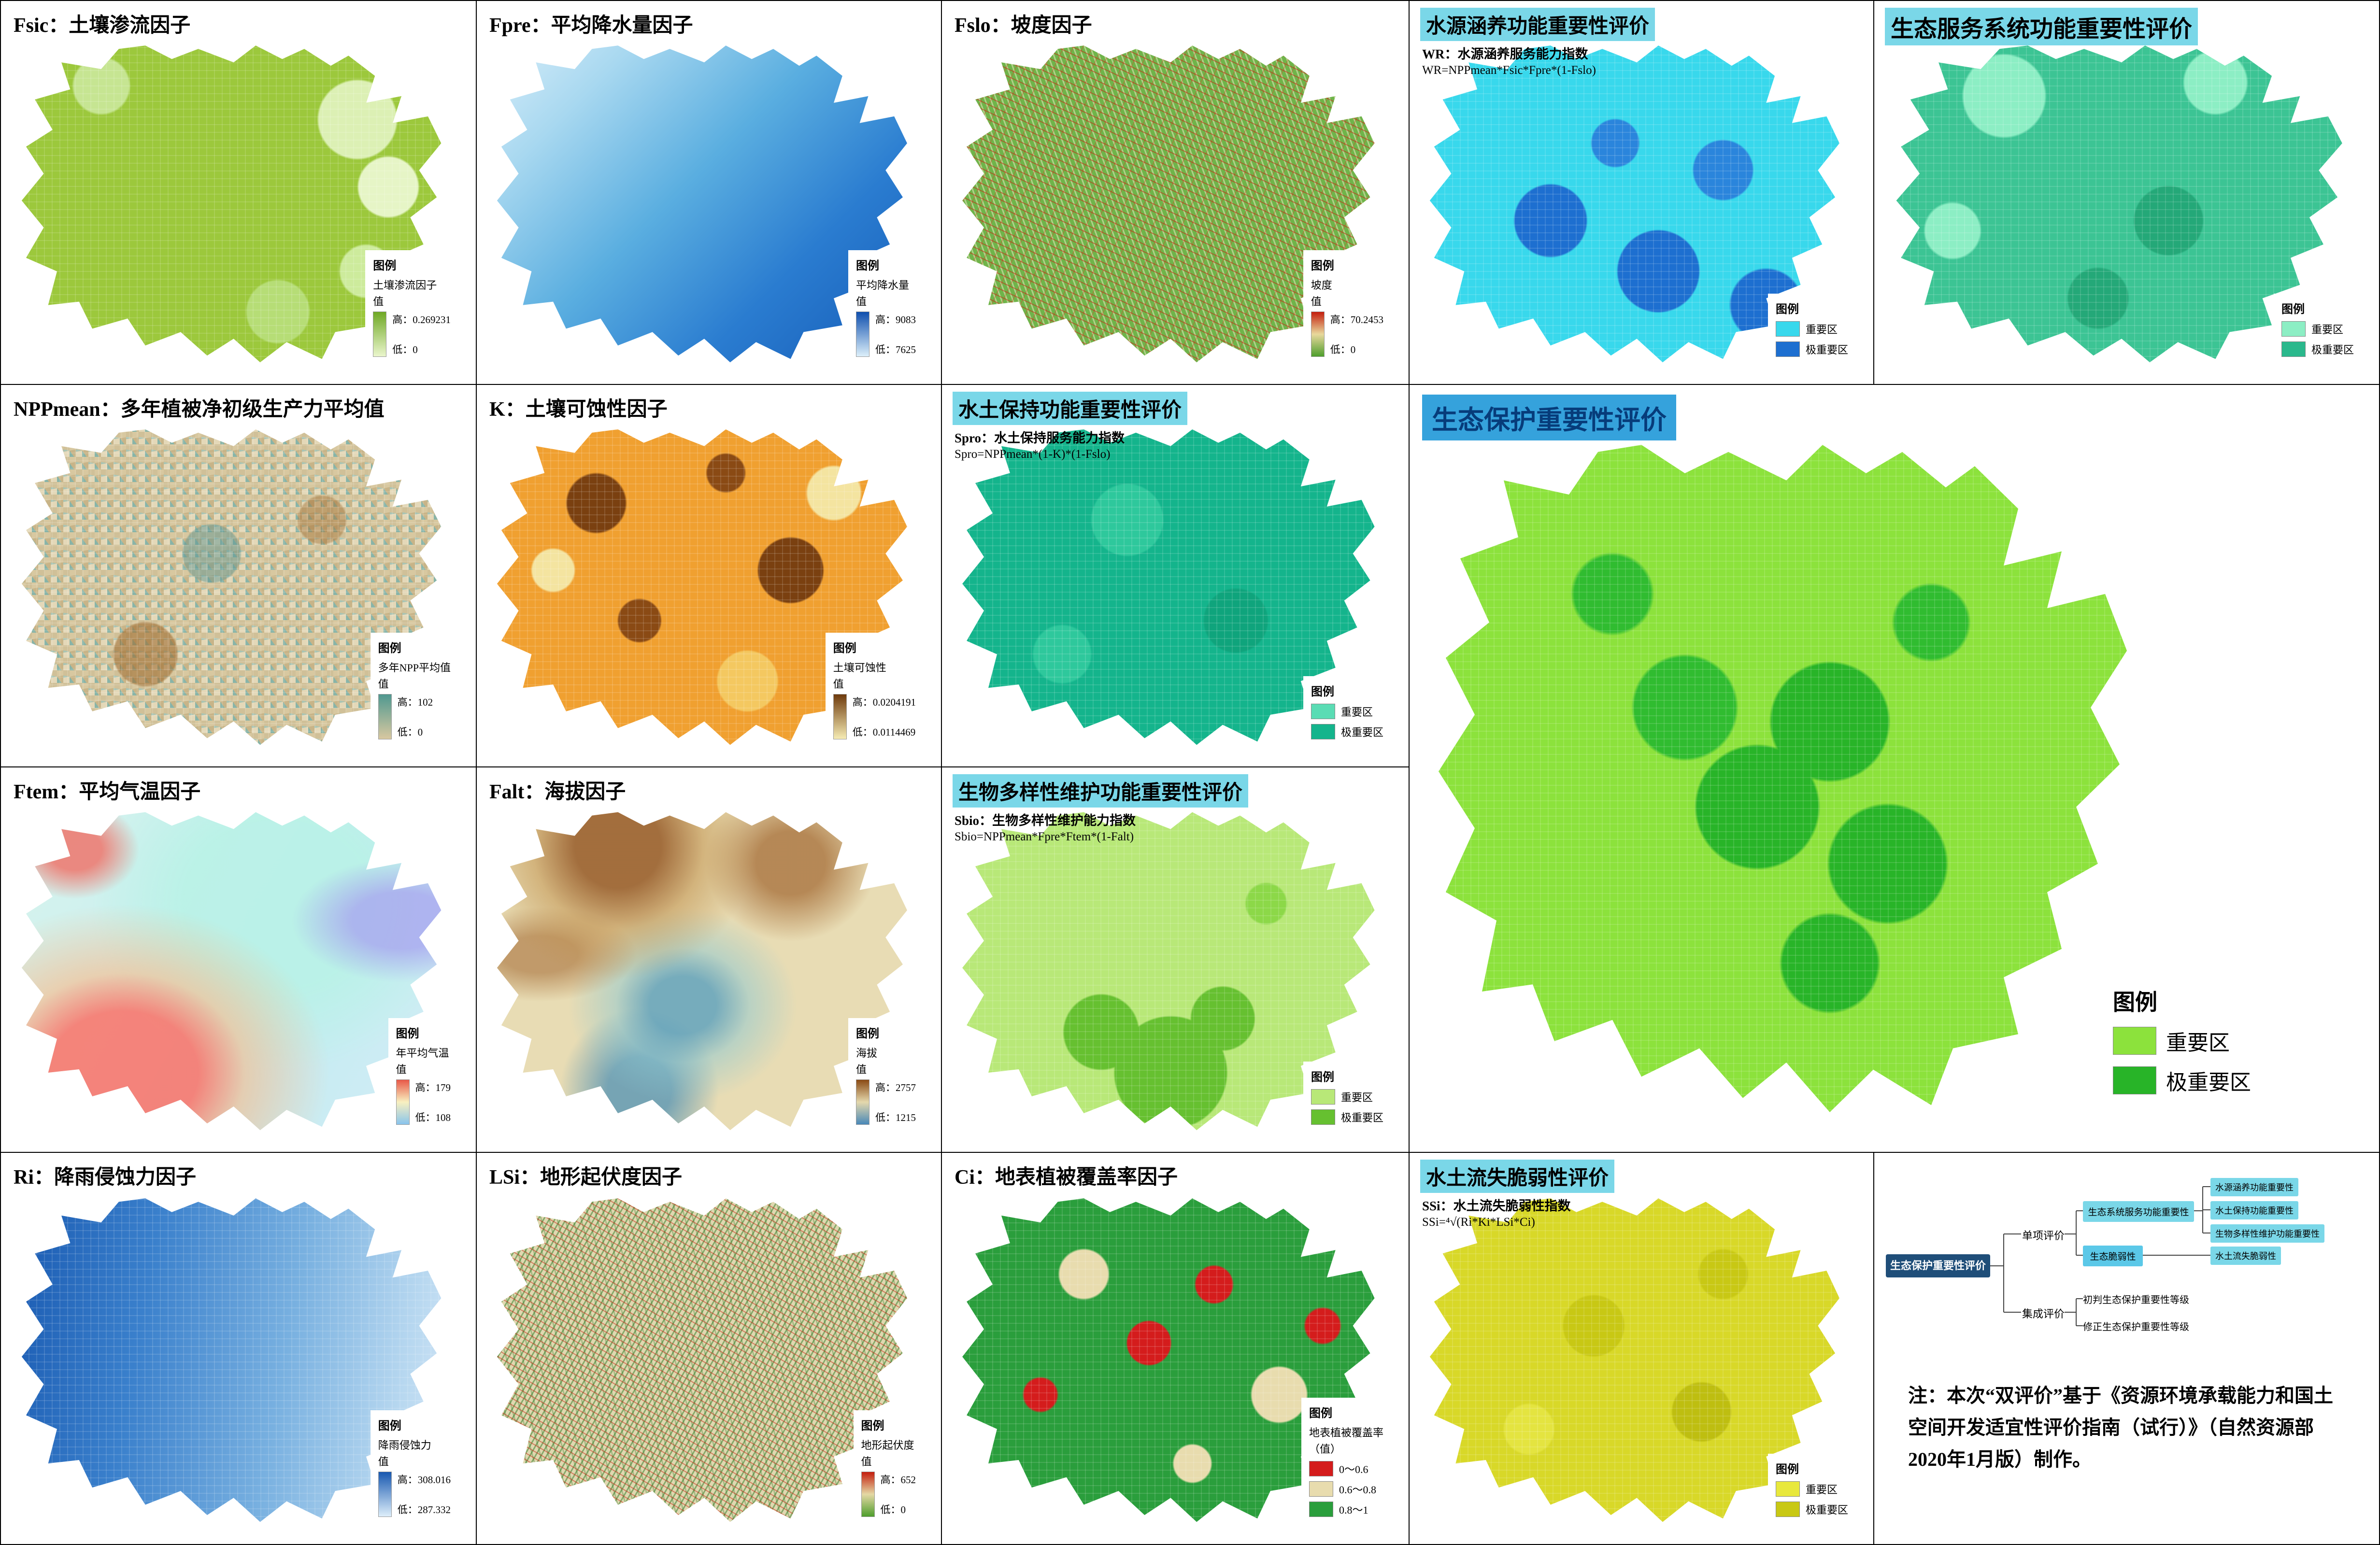 The height and width of the screenshot is (1545, 2380). Describe the element at coordinates (1505, 54) in the screenshot. I see `wr-index-name: WR：水源涵养服务能力指数` at that location.